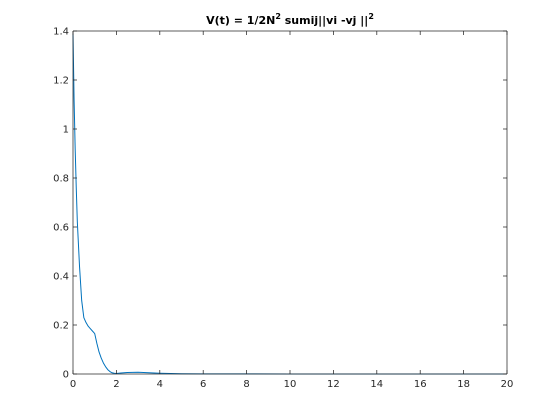 The image size is (560, 420). What do you see at coordinates (66, 130) in the screenshot?
I see `y-tick-label: 1` at bounding box center [66, 130].